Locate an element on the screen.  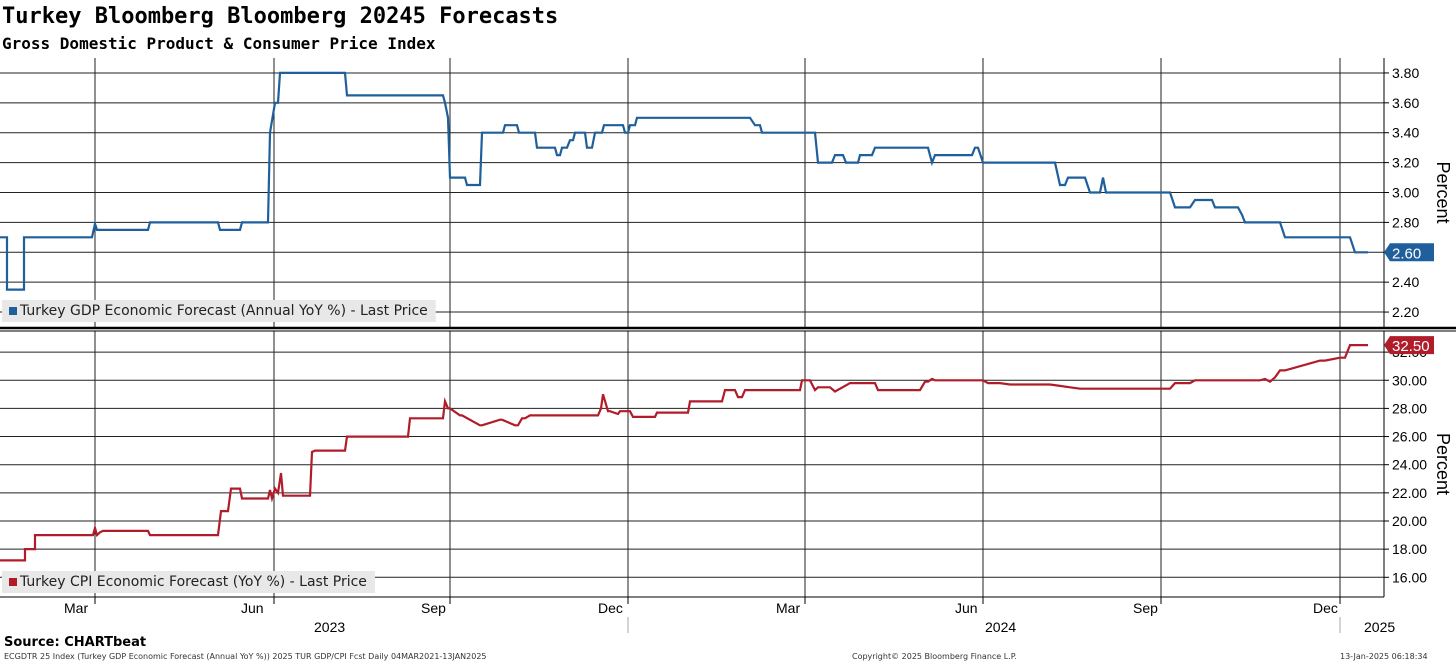
y-tick-label: 2.40 is located at coordinates (1405, 282).